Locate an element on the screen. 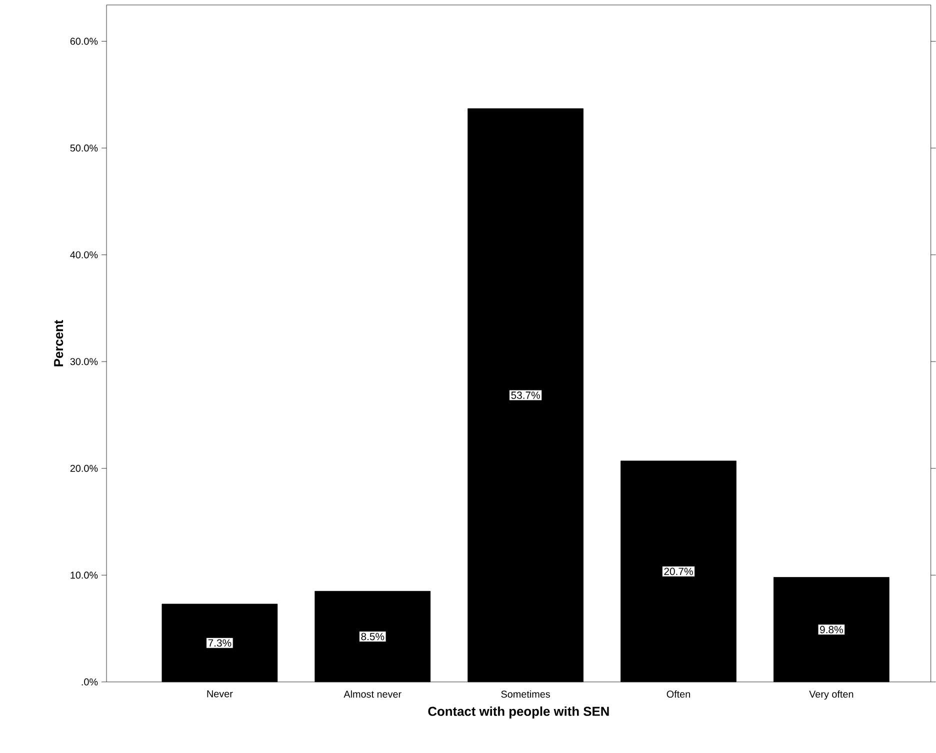  y-tick-label: 40.0% is located at coordinates (84, 255).